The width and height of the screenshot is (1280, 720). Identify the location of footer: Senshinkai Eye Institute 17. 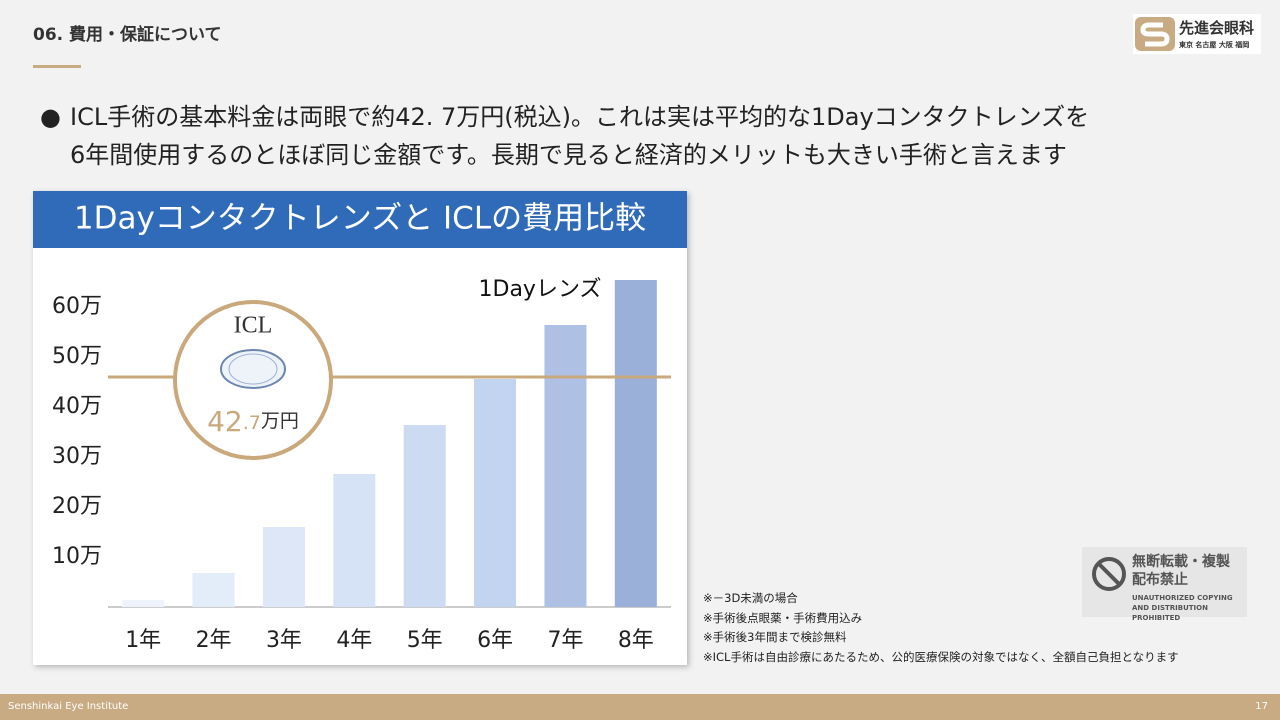
(640, 707).